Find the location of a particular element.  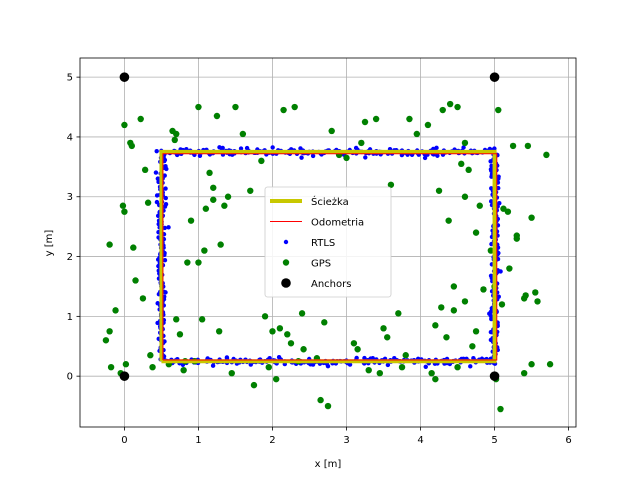

x-tick-label: 6 is located at coordinates (568, 440).